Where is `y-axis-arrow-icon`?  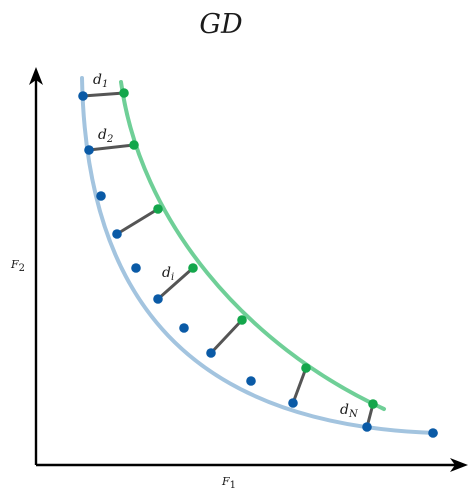
y-axis-arrow-icon is located at coordinates (36, 76).